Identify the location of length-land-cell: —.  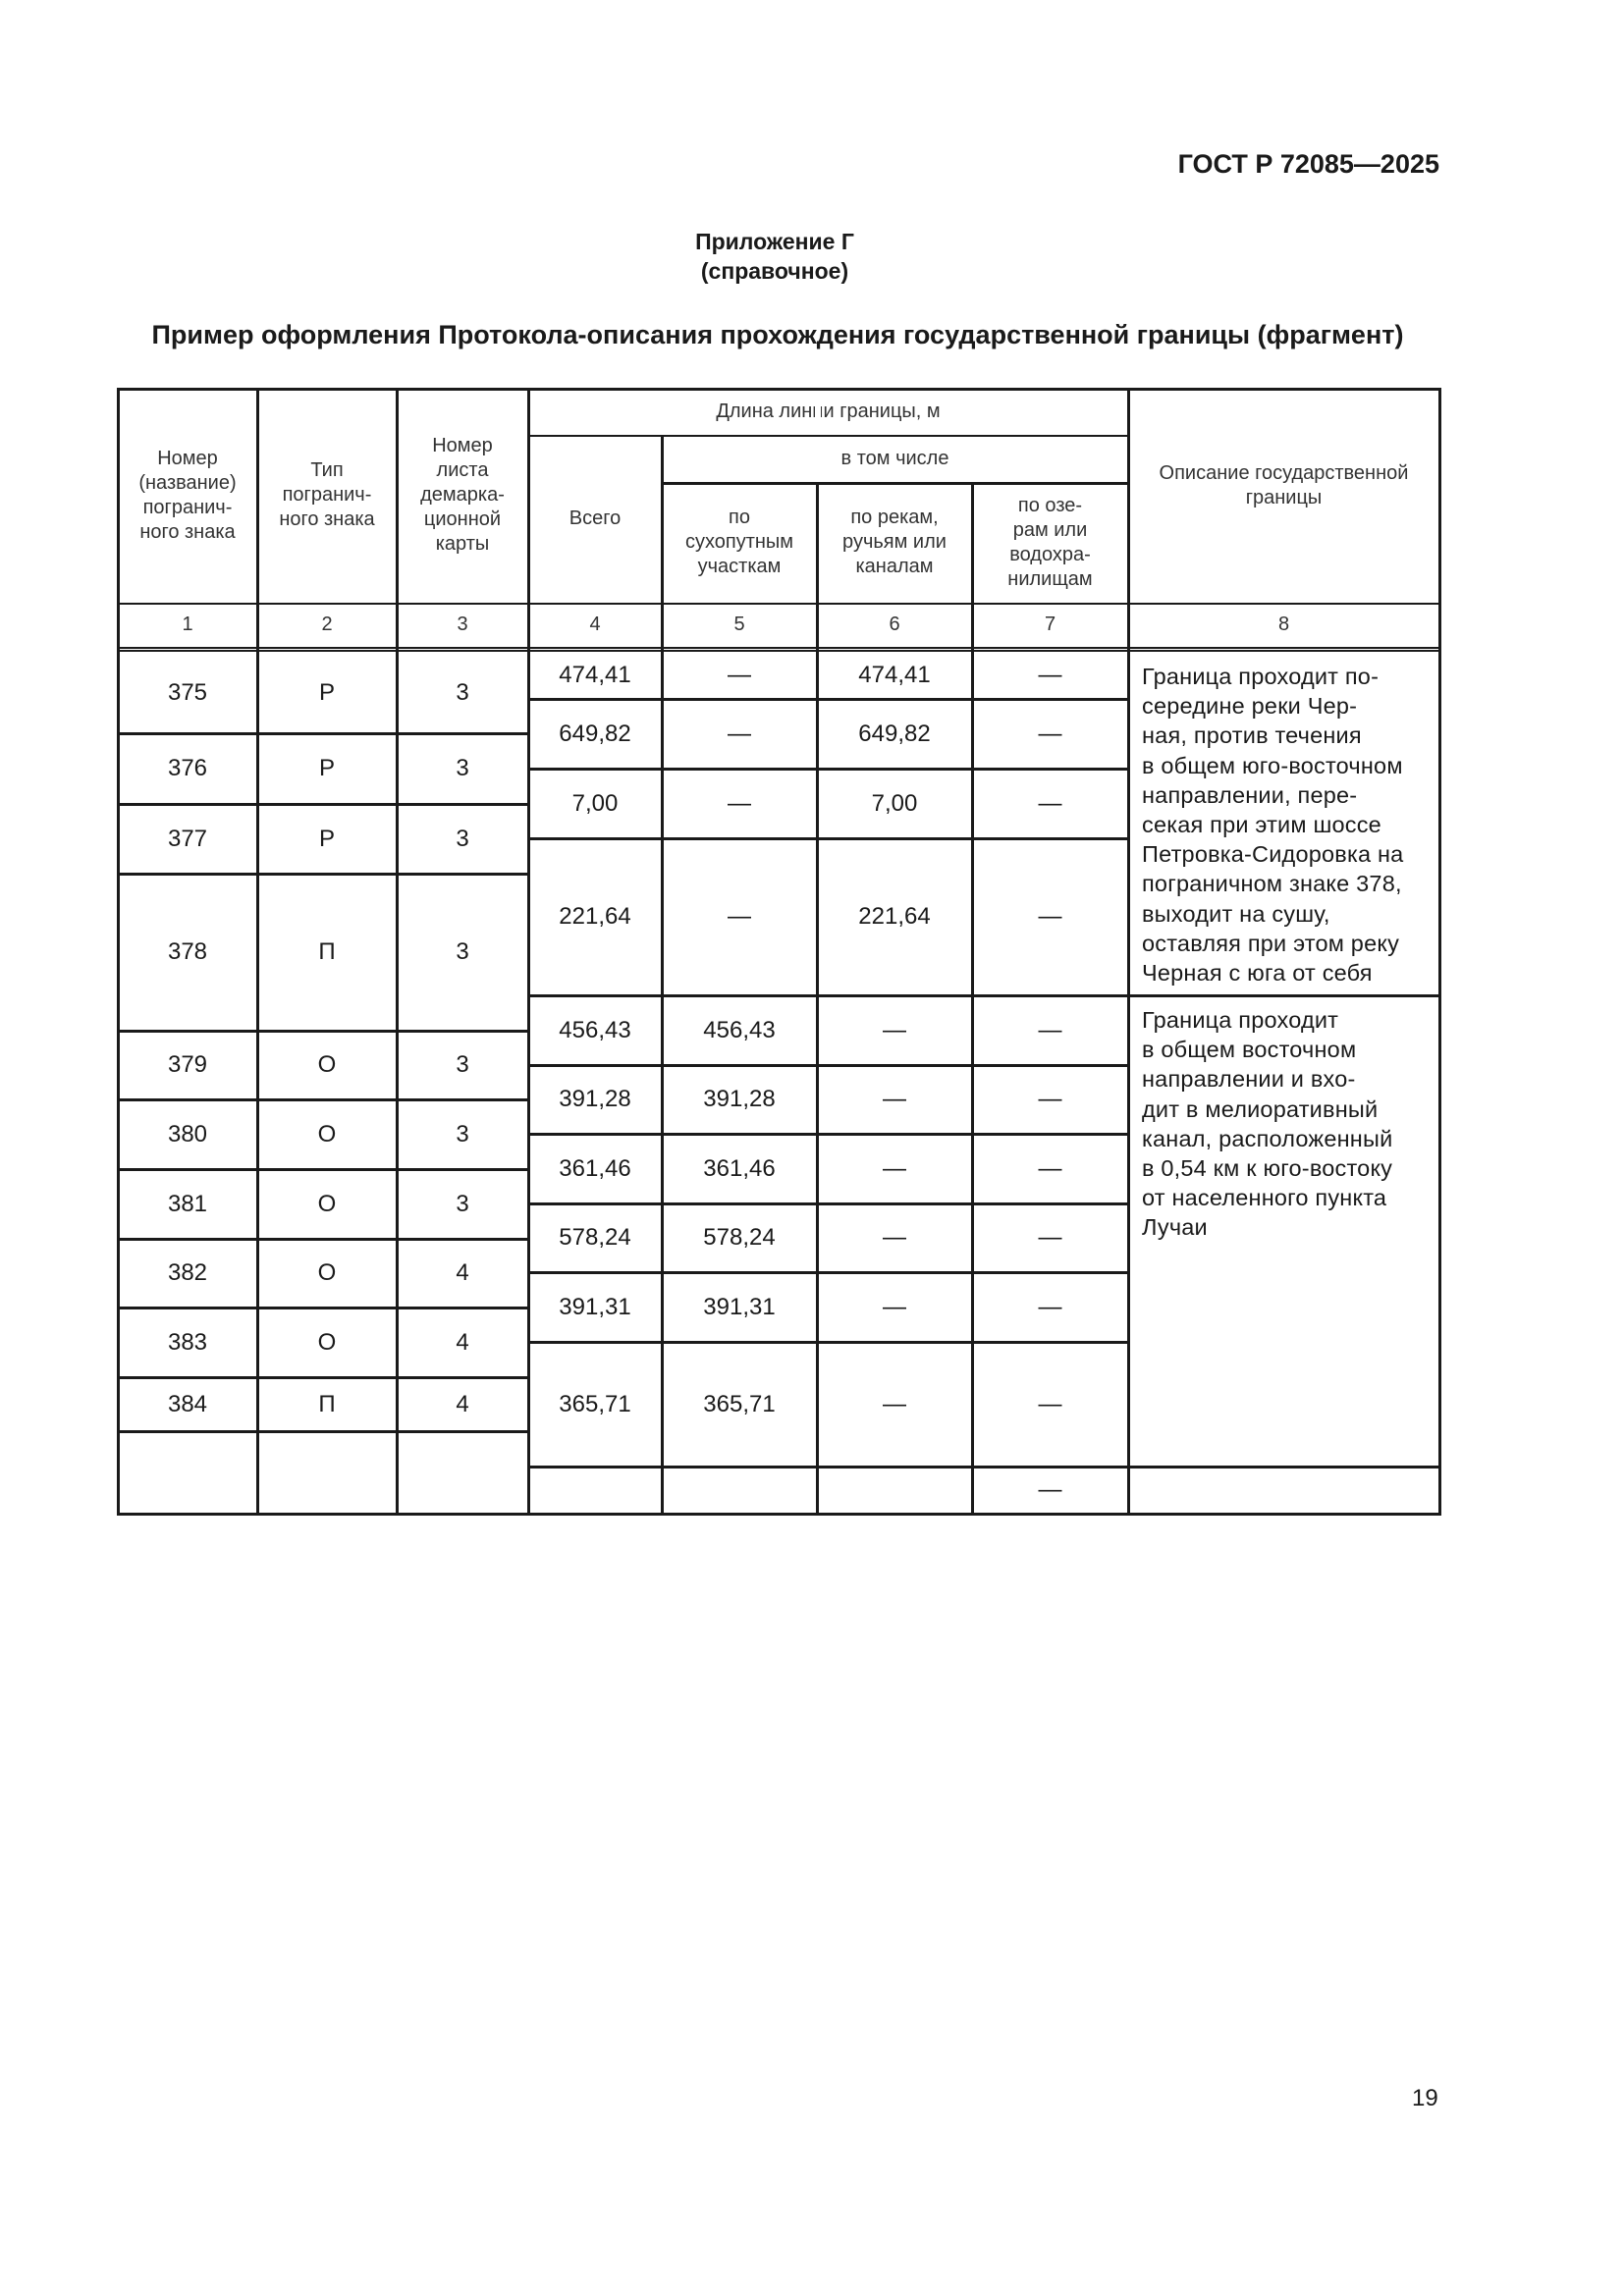
(739, 675).